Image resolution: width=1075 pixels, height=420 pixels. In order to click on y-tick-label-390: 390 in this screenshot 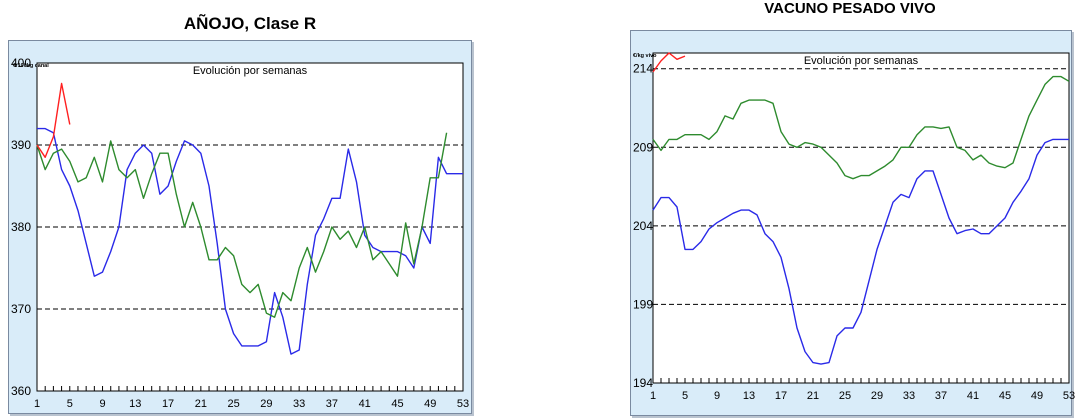, I will do `click(21, 145)`.